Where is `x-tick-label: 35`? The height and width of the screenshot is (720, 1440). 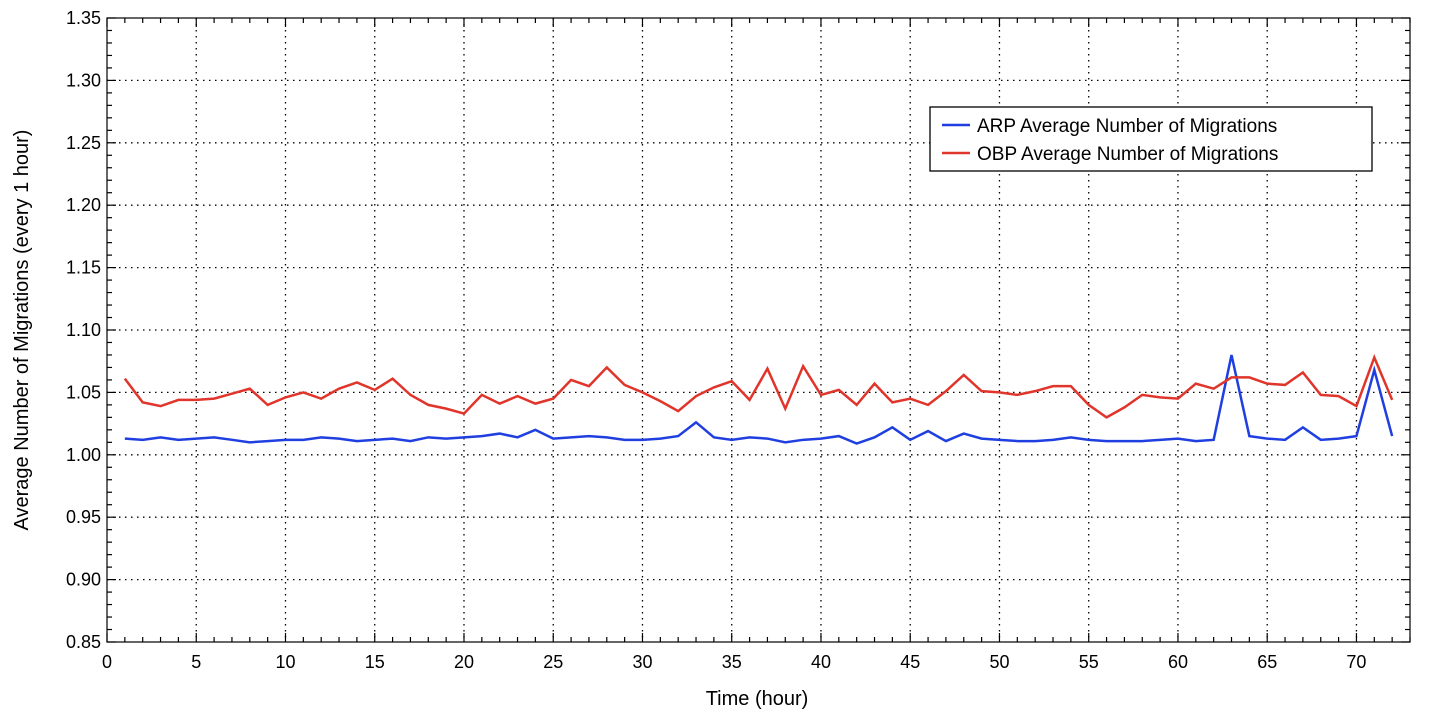
x-tick-label: 35 is located at coordinates (732, 662).